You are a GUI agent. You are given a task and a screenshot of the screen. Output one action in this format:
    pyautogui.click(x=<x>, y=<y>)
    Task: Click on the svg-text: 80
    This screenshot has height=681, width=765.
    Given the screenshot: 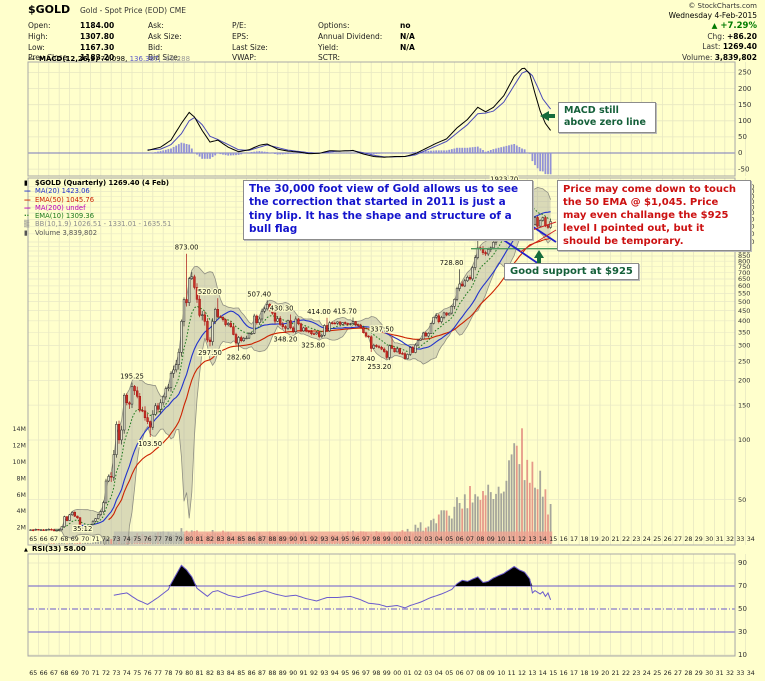 What is the action you would take?
    pyautogui.click(x=189, y=539)
    